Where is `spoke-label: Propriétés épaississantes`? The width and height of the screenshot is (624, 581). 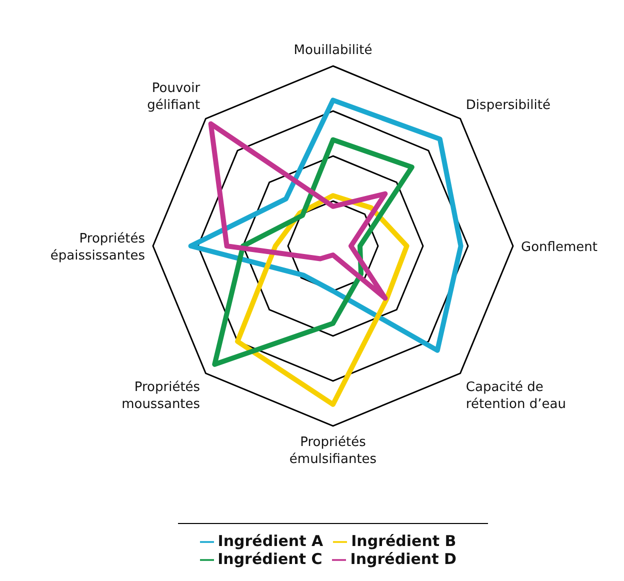
spoke-label: Propriétés épaississantes is located at coordinates (98, 248).